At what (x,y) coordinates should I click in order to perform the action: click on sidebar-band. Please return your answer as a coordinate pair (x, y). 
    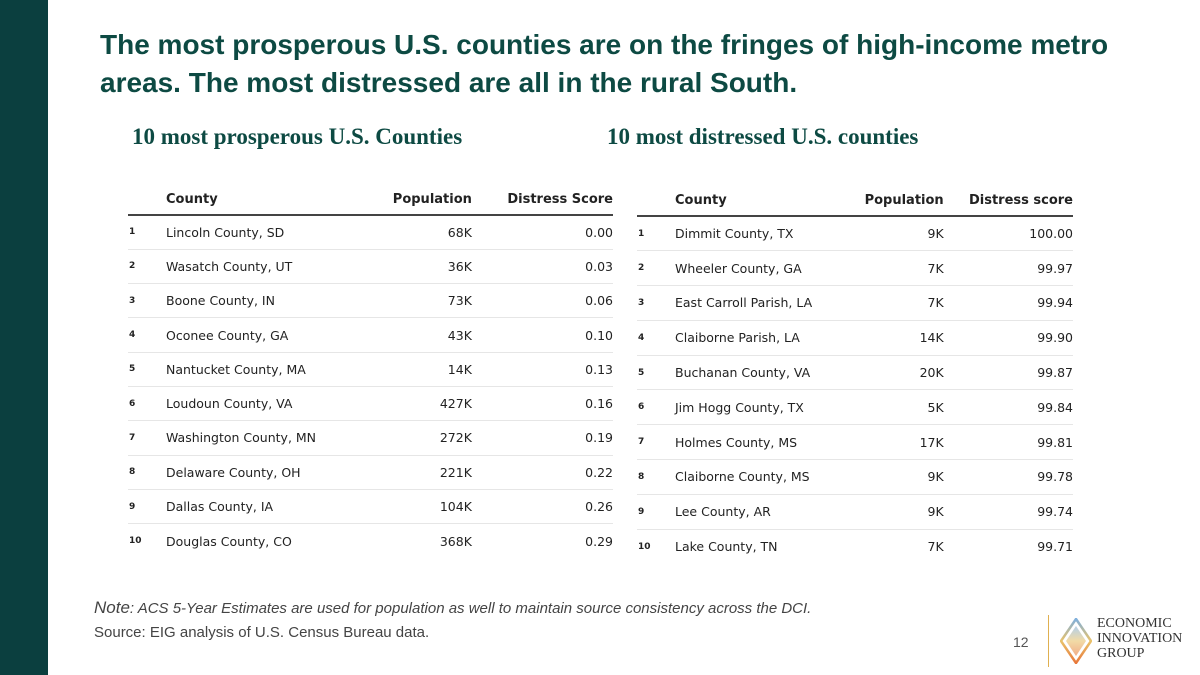
    Looking at the image, I should click on (24, 337).